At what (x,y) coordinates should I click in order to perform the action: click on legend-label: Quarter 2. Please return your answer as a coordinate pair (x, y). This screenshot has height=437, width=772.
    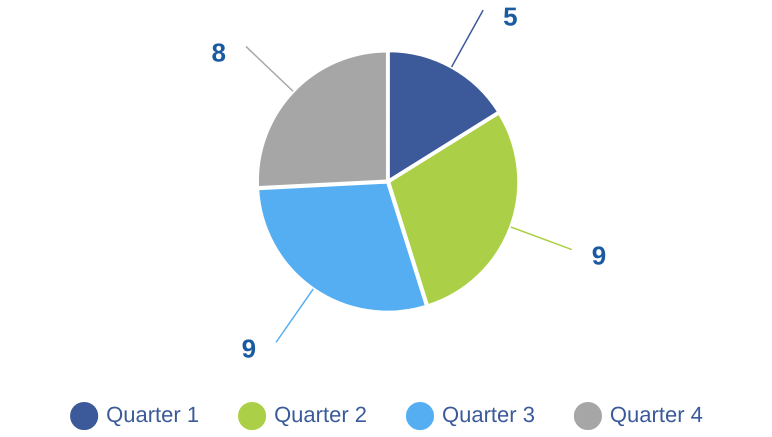
    Looking at the image, I should click on (321, 415).